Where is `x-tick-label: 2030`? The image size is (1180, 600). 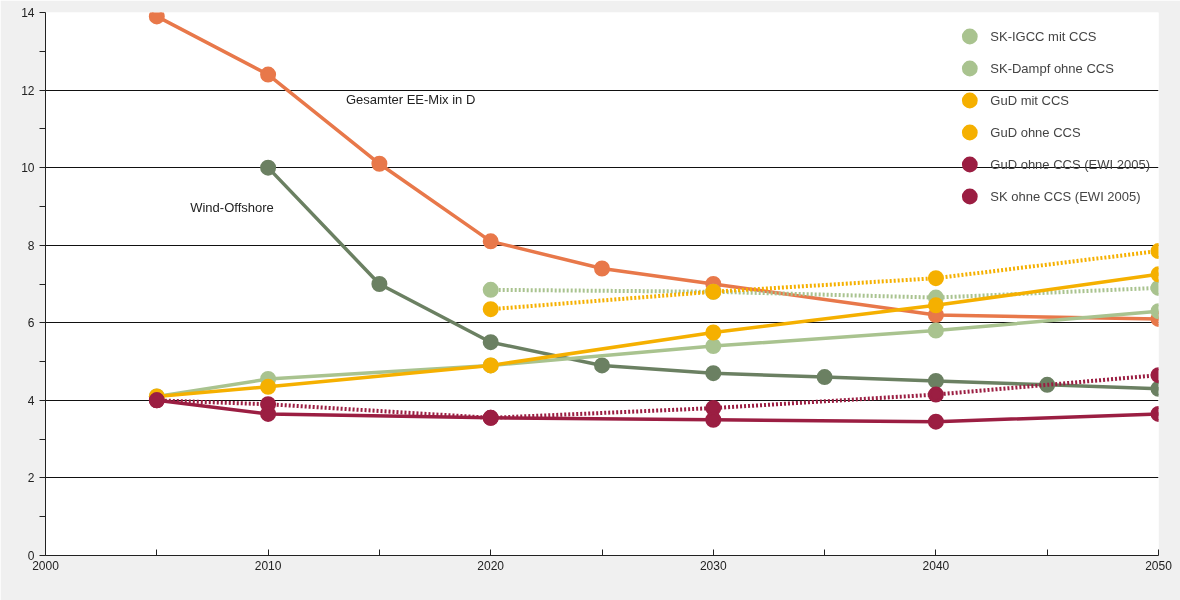
x-tick-label: 2030 is located at coordinates (713, 565).